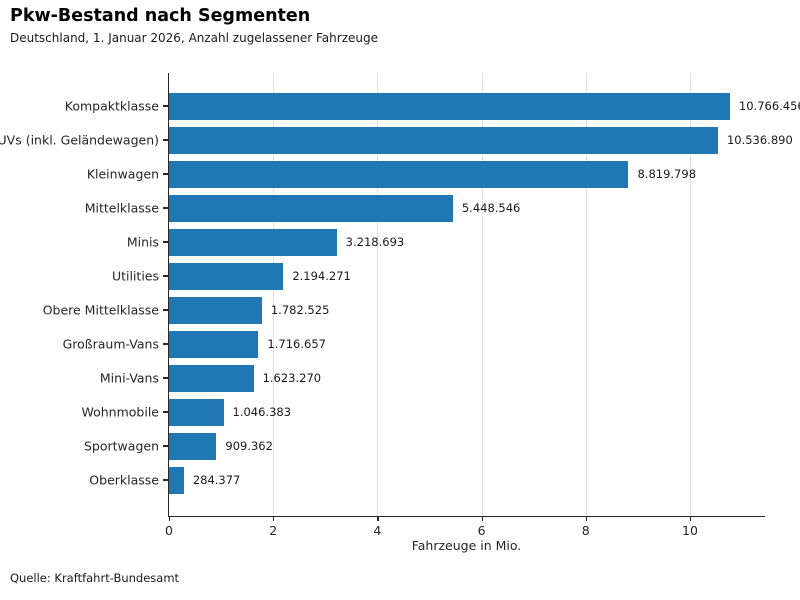 The image size is (800, 600). Describe the element at coordinates (100, 310) in the screenshot. I see `y-tick-label: Obere Mittelklasse` at that location.